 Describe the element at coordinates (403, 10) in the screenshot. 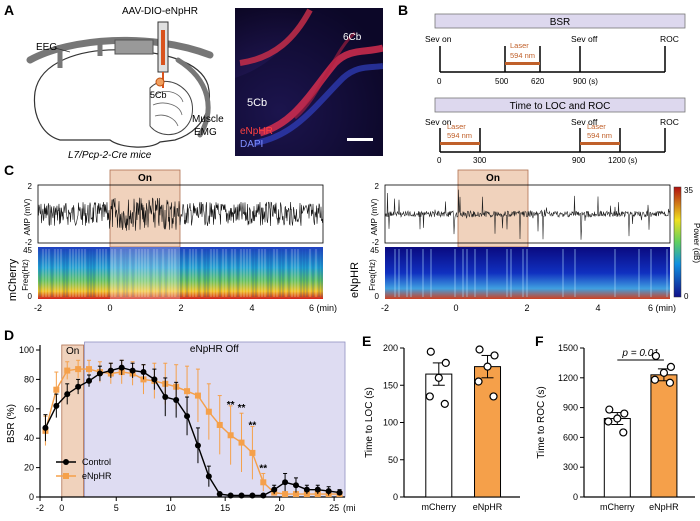

I see `panel-letter-b: B` at that location.